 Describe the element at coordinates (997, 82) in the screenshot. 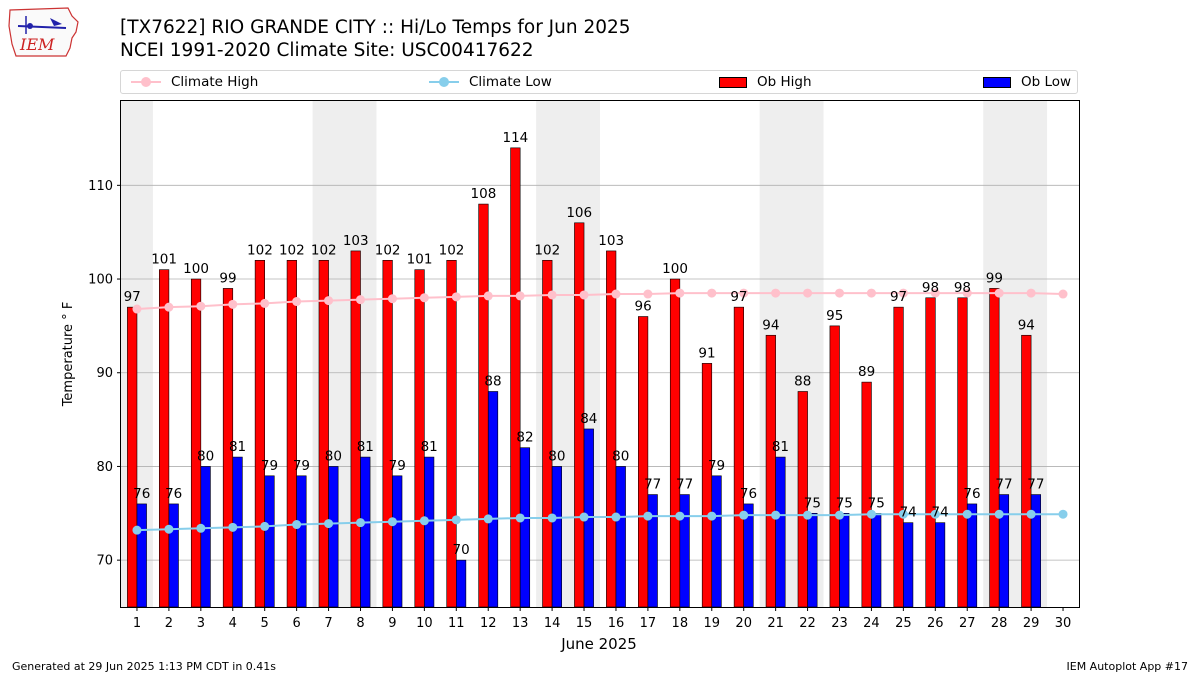

I see `ob-low-swatch-icon` at that location.